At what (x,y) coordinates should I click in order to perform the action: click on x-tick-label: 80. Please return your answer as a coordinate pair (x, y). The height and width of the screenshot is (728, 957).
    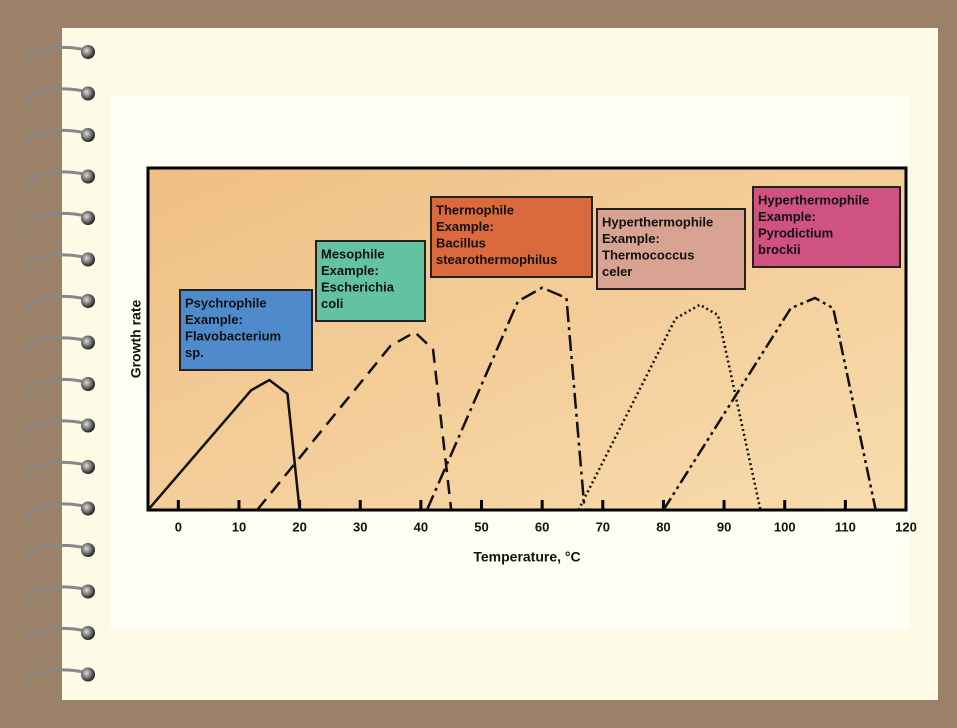
    Looking at the image, I should click on (663, 526).